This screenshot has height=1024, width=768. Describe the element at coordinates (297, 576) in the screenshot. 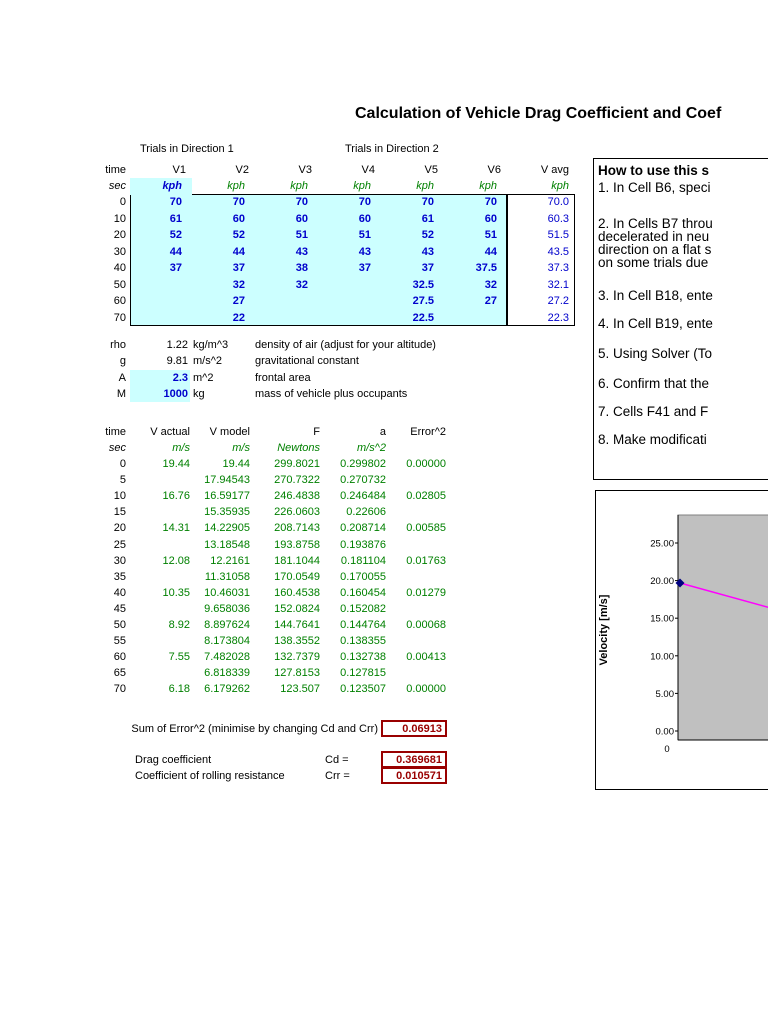

I see `model-data-cell: 170.0549` at that location.